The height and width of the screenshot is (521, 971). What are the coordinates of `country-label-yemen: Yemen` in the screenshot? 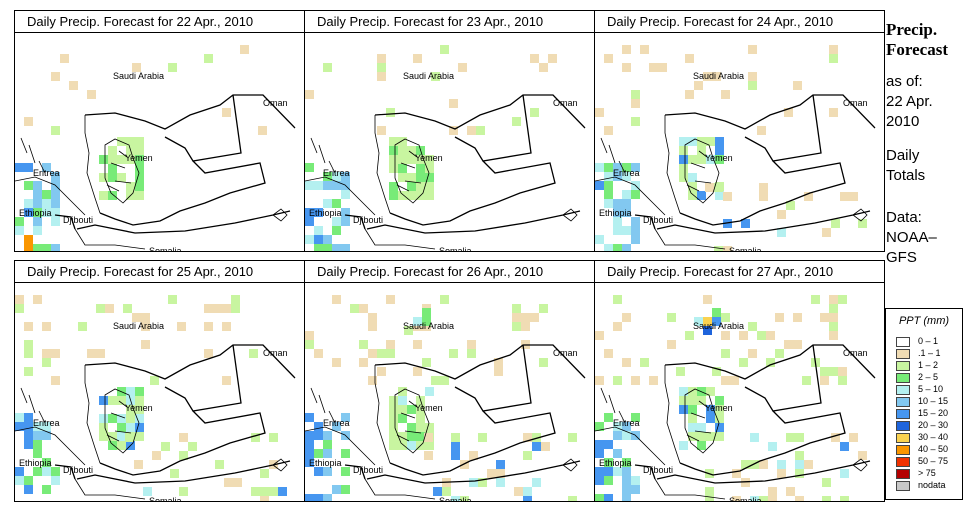 It's located at (429, 158).